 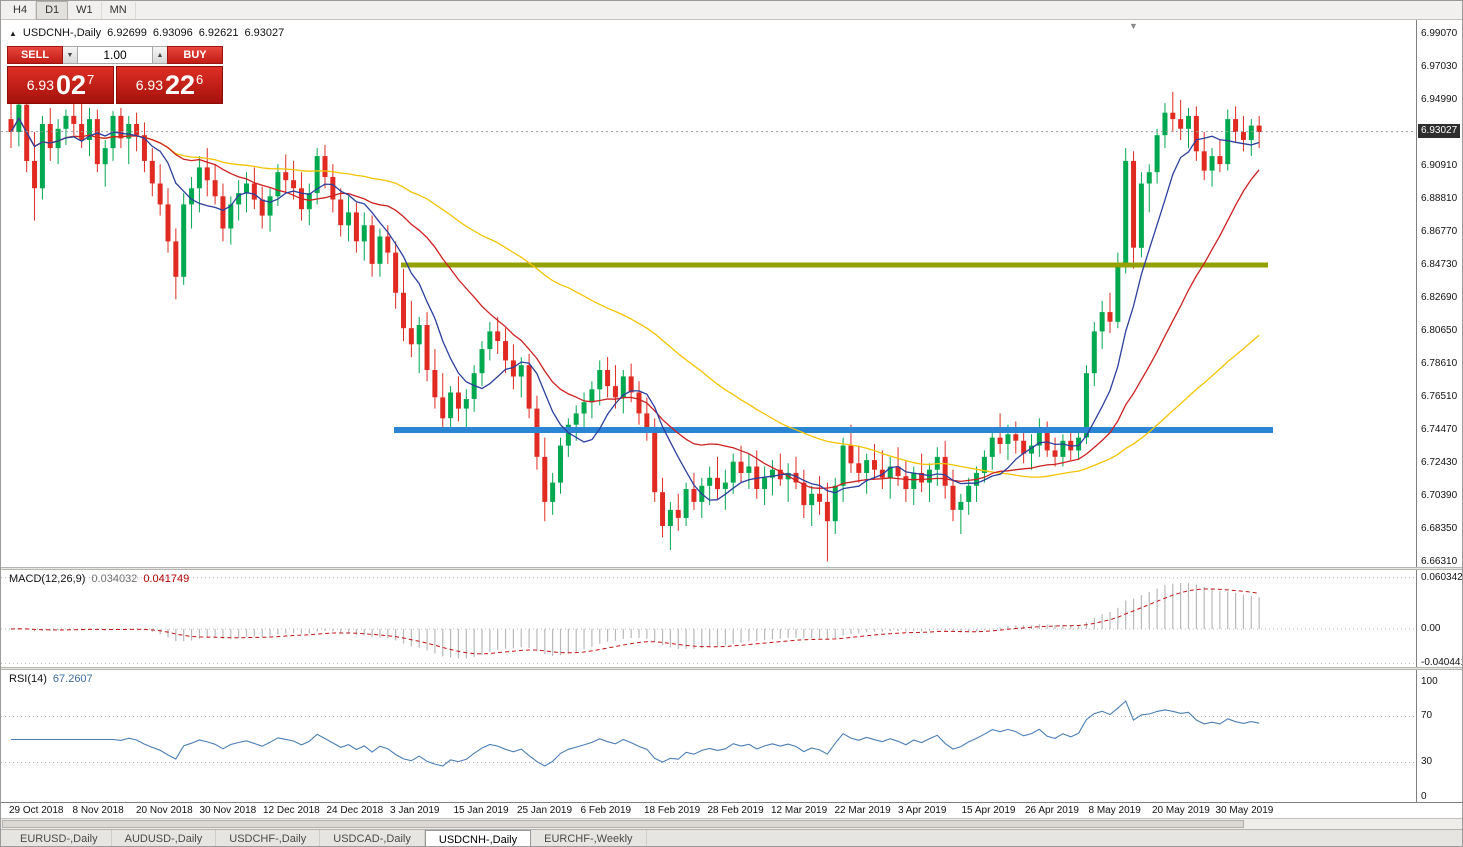 I want to click on date-label: 25 Jan 2019, so click(x=545, y=810).